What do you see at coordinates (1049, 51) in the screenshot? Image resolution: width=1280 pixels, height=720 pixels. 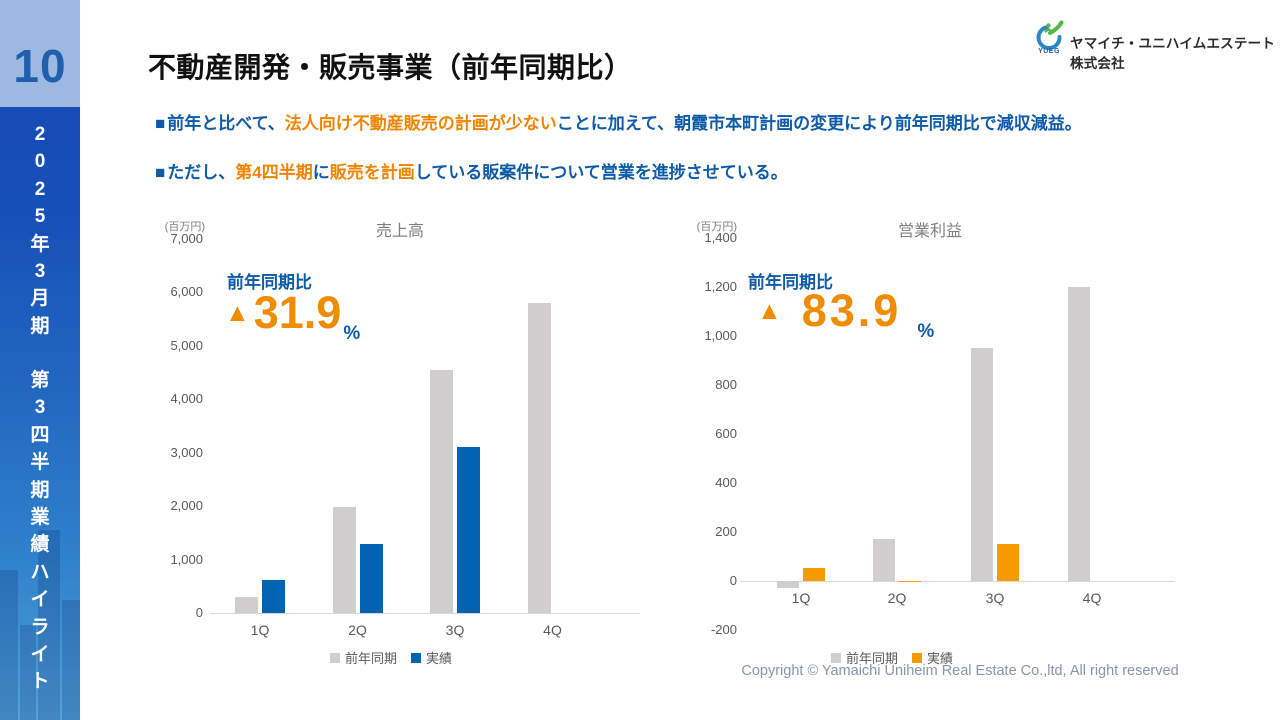 I see `logo-text: YUEG` at bounding box center [1049, 51].